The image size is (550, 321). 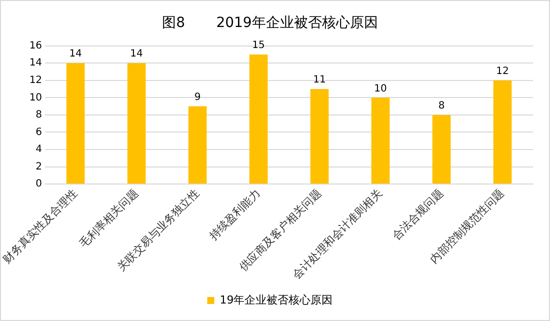 I want to click on data-label: 10, so click(x=380, y=88).